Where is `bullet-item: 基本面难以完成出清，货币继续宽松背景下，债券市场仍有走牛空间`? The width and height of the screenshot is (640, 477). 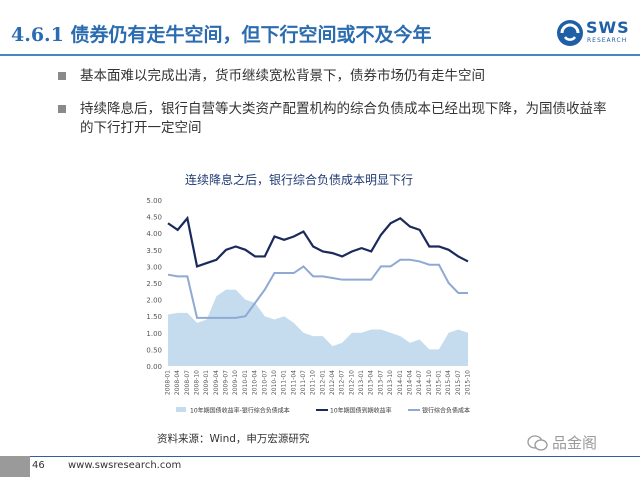 bullet-item: 基本面难以完成出清，货币继续宽松背景下，债券市场仍有走牛空间 is located at coordinates (338, 76).